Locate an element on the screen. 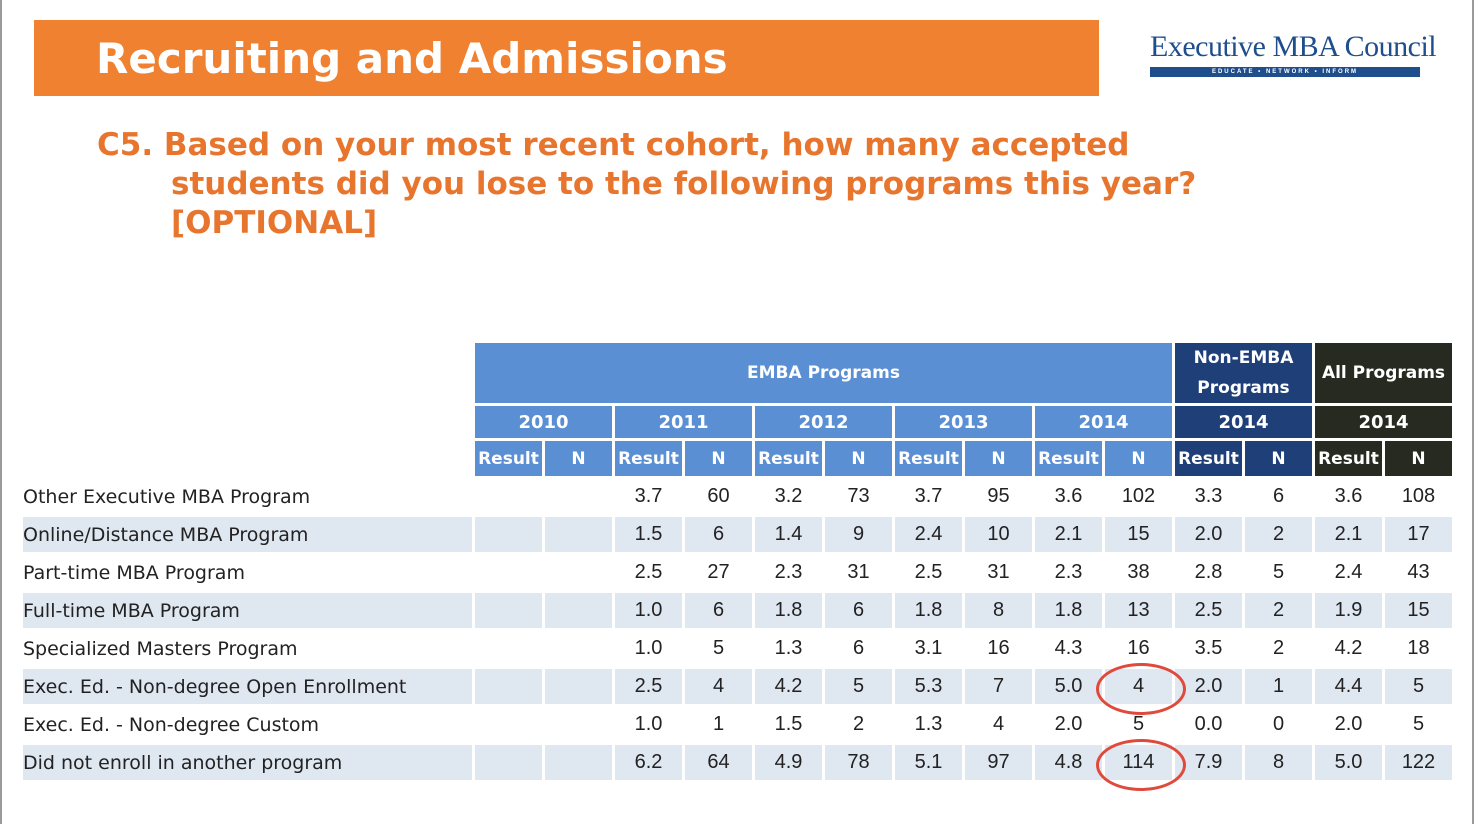 This screenshot has height=824, width=1474. result-cell: 5.3 is located at coordinates (928, 686).